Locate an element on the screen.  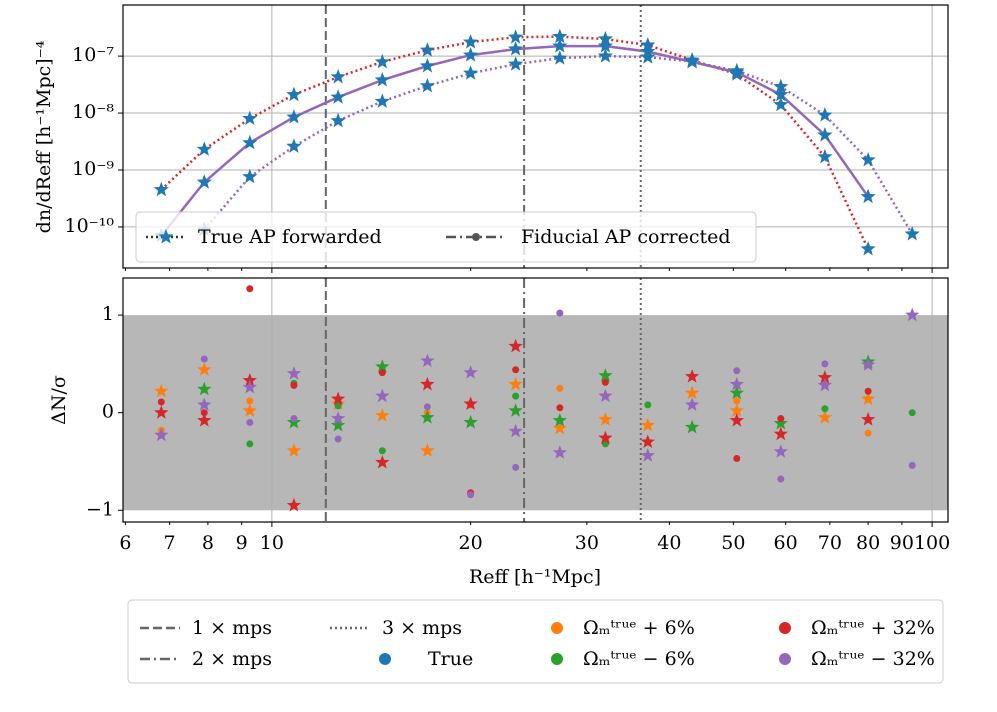
legend-label: Ωₘᵗʳᵘᵉ + 6% is located at coordinates (639, 628).